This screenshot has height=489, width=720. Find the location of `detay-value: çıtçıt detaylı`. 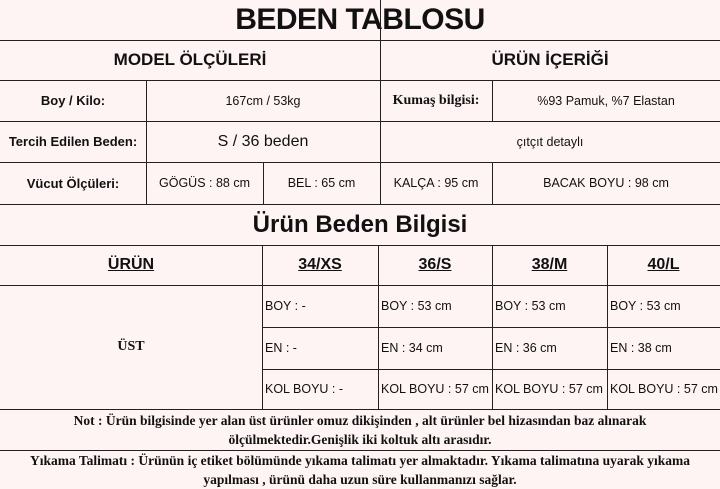

detay-value: çıtçıt detaylı is located at coordinates (550, 141).